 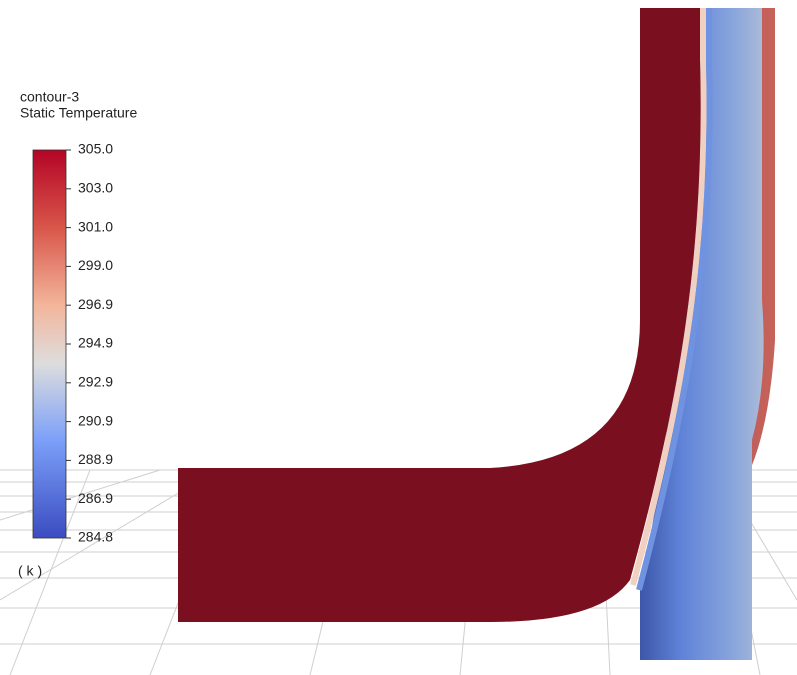 I want to click on tick-label: 301.0, so click(x=95, y=226).